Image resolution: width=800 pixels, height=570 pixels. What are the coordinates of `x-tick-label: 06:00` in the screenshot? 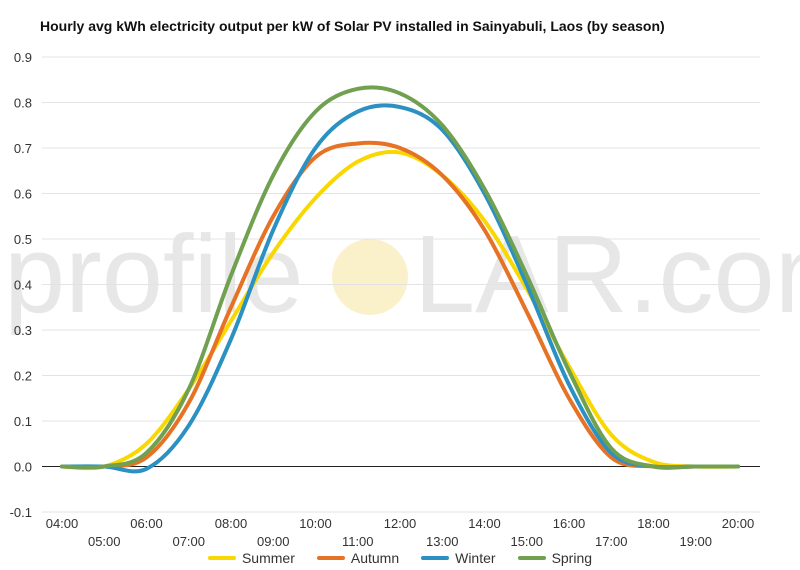 It's located at (146, 523).